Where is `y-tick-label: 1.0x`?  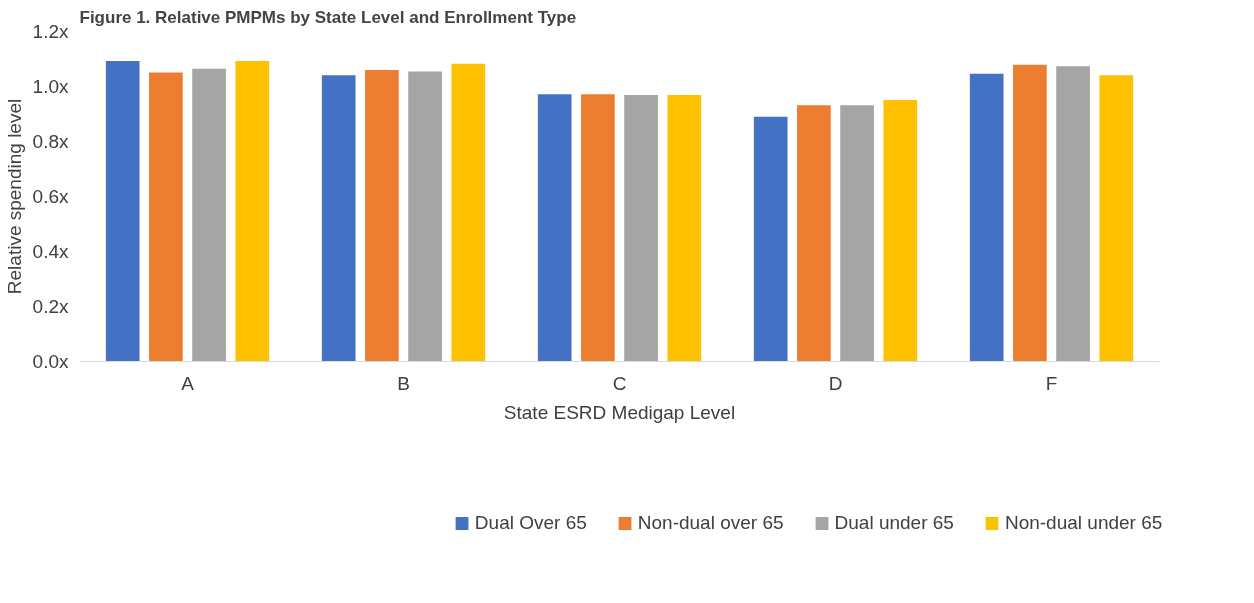 y-tick-label: 1.0x is located at coordinates (50, 86).